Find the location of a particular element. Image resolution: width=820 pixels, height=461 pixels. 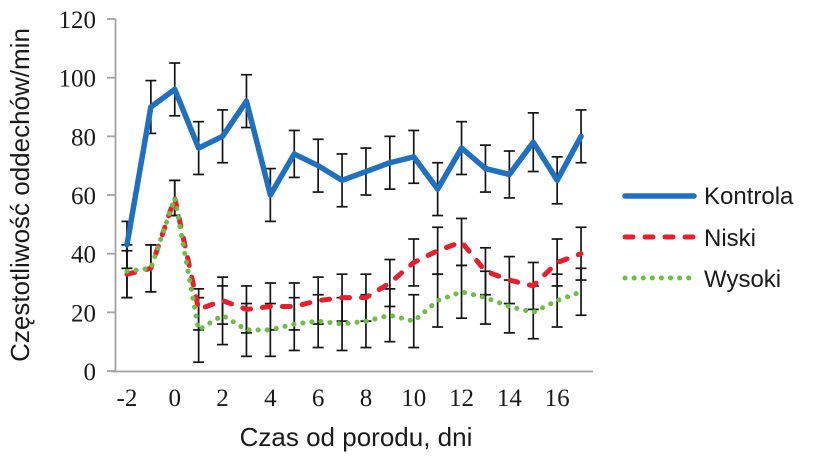

x-tick-label: 4 is located at coordinates (270, 398).